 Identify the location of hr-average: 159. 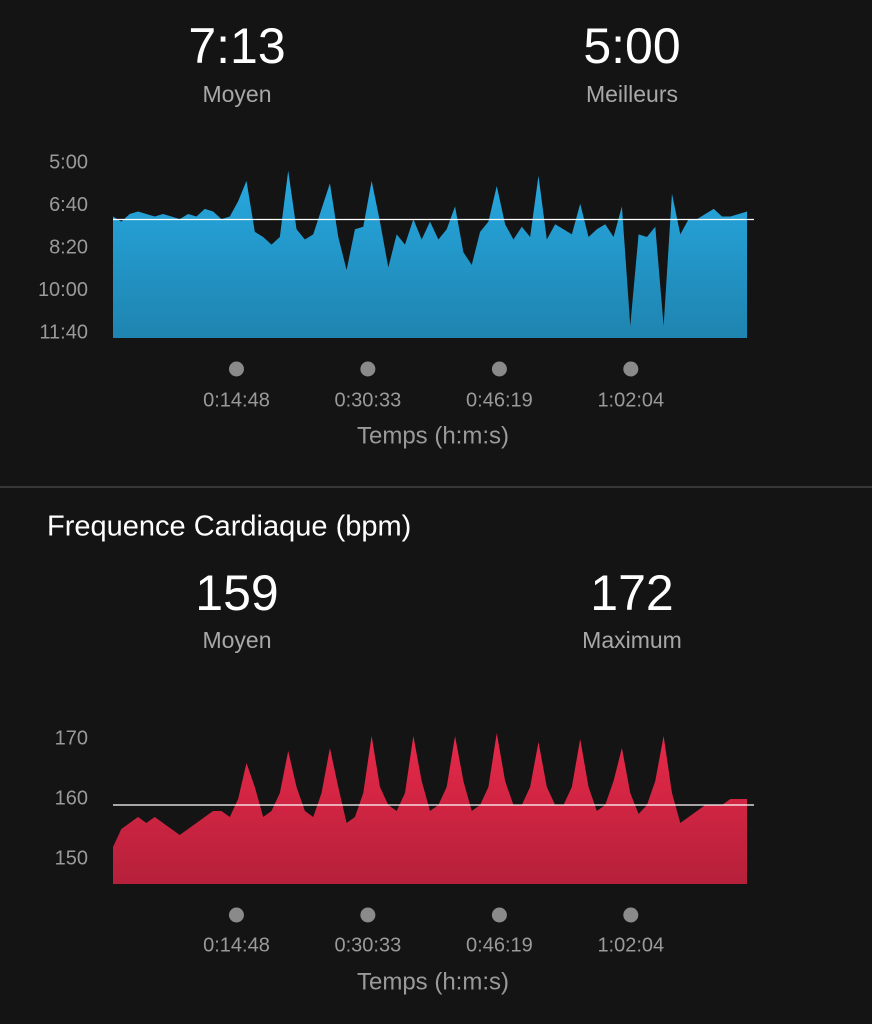
(236, 593).